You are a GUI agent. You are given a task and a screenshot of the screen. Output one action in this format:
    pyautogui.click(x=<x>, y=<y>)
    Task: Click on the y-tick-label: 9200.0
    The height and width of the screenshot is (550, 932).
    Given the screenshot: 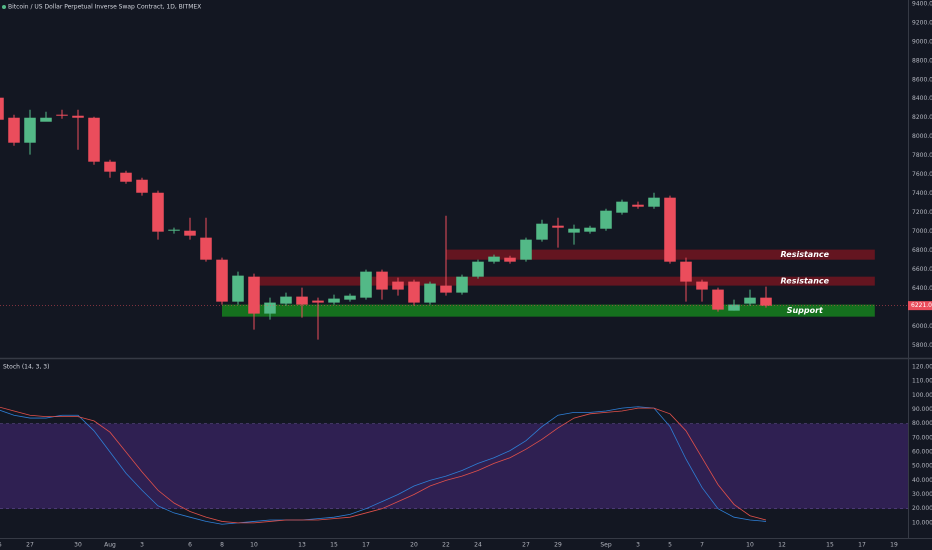 What is the action you would take?
    pyautogui.click(x=922, y=22)
    